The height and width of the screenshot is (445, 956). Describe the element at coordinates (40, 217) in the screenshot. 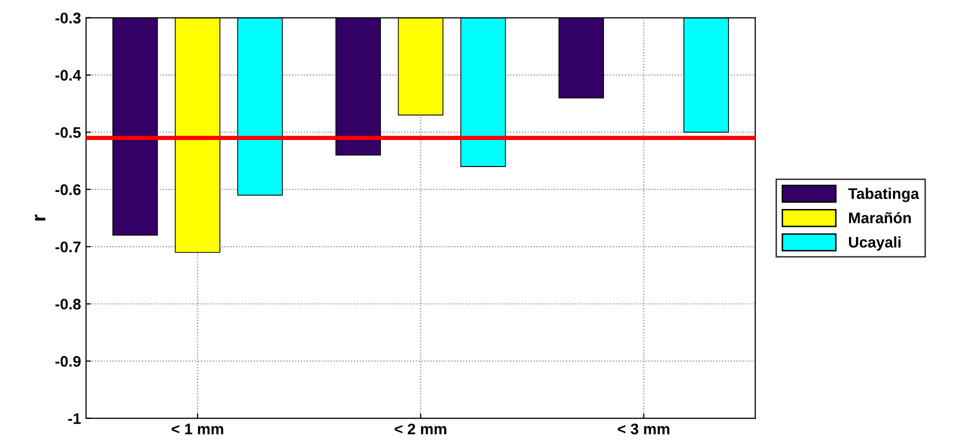

I see `y-axis-title: r` at that location.